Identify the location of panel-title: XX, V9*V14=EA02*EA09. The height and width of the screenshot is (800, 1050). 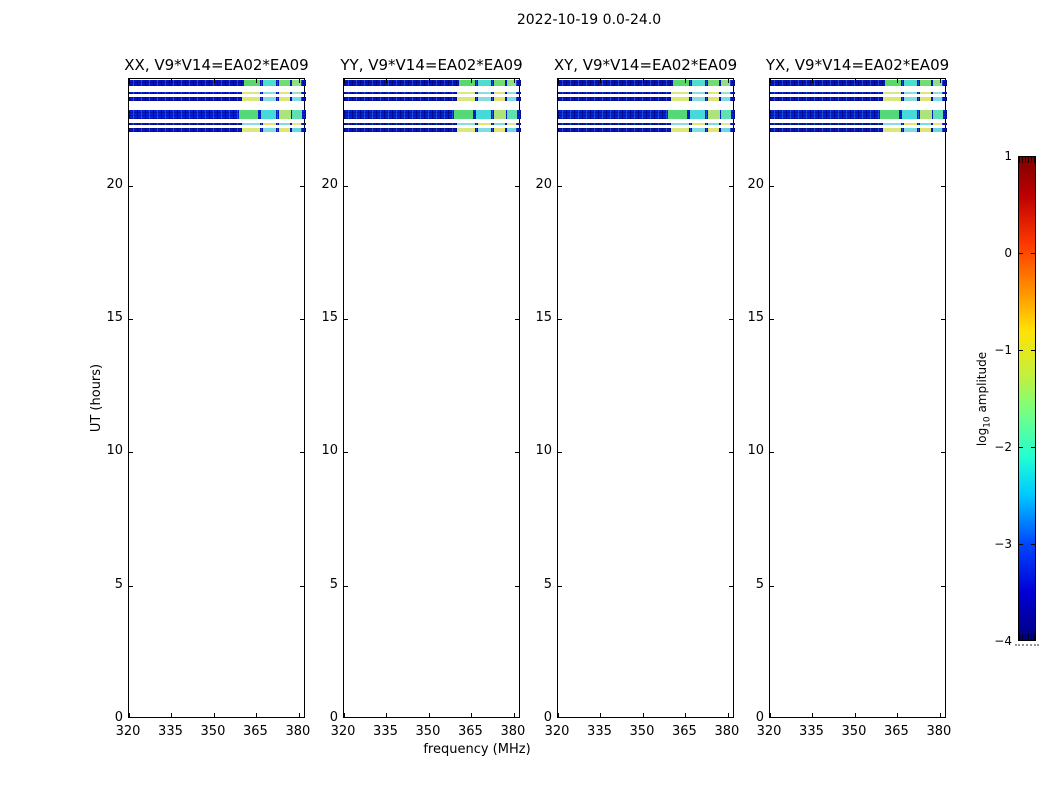
(216, 65).